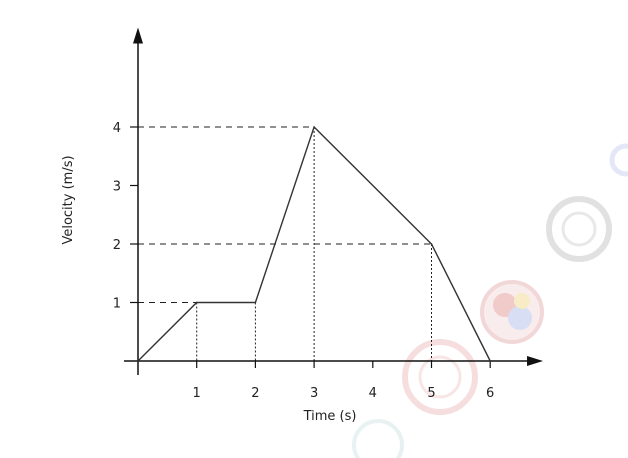  Describe the element at coordinates (535, 361) in the screenshot. I see `x-axis-arrowhead` at that location.